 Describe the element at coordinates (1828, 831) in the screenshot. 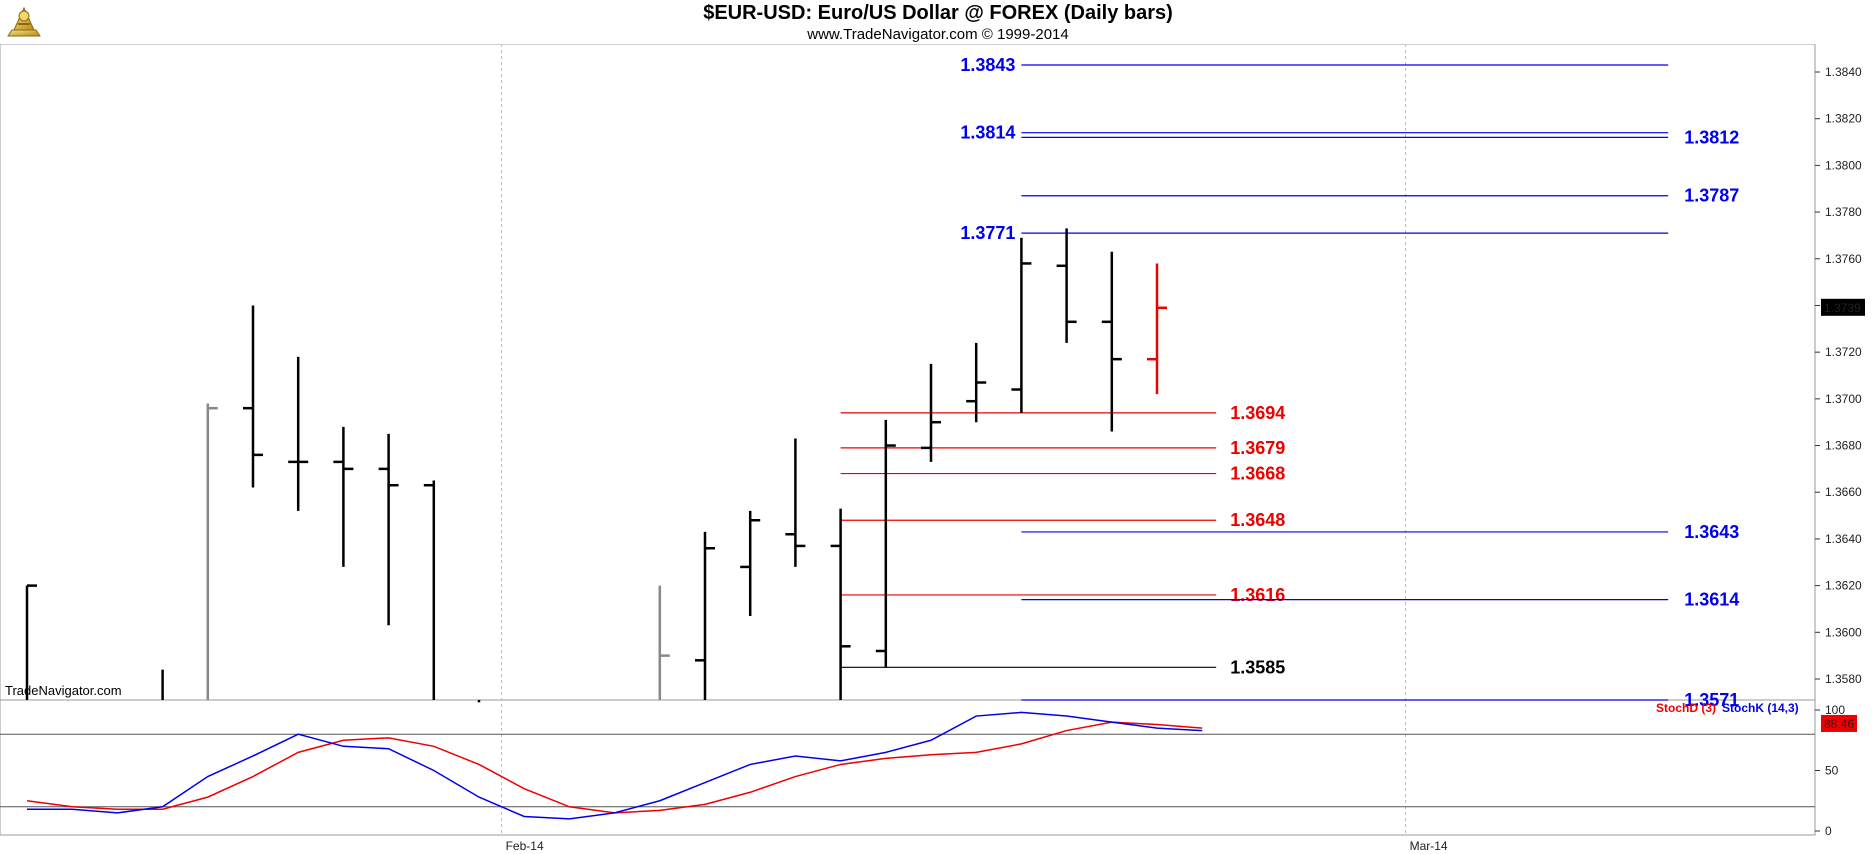

I see `osc-y-tick-label: 0` at that location.